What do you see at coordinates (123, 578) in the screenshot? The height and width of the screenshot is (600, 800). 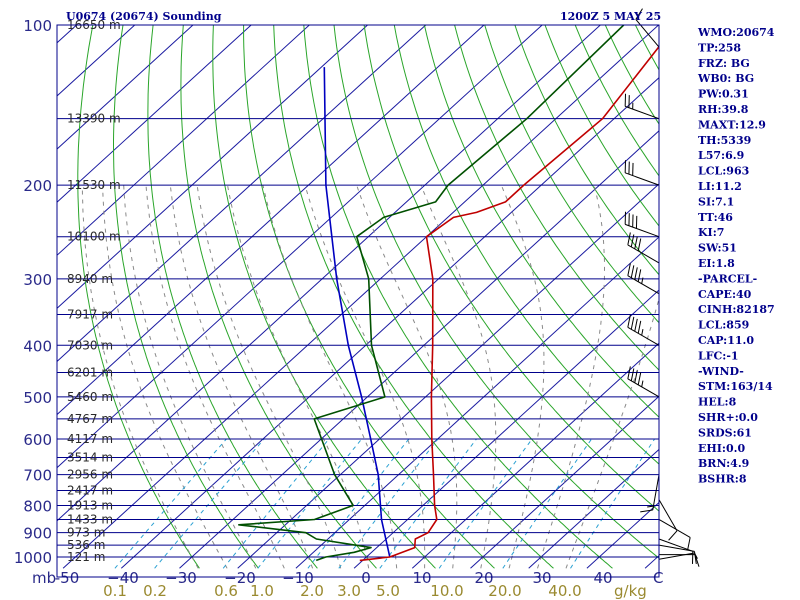 I see `temperature-tick-label: −40` at bounding box center [123, 578].